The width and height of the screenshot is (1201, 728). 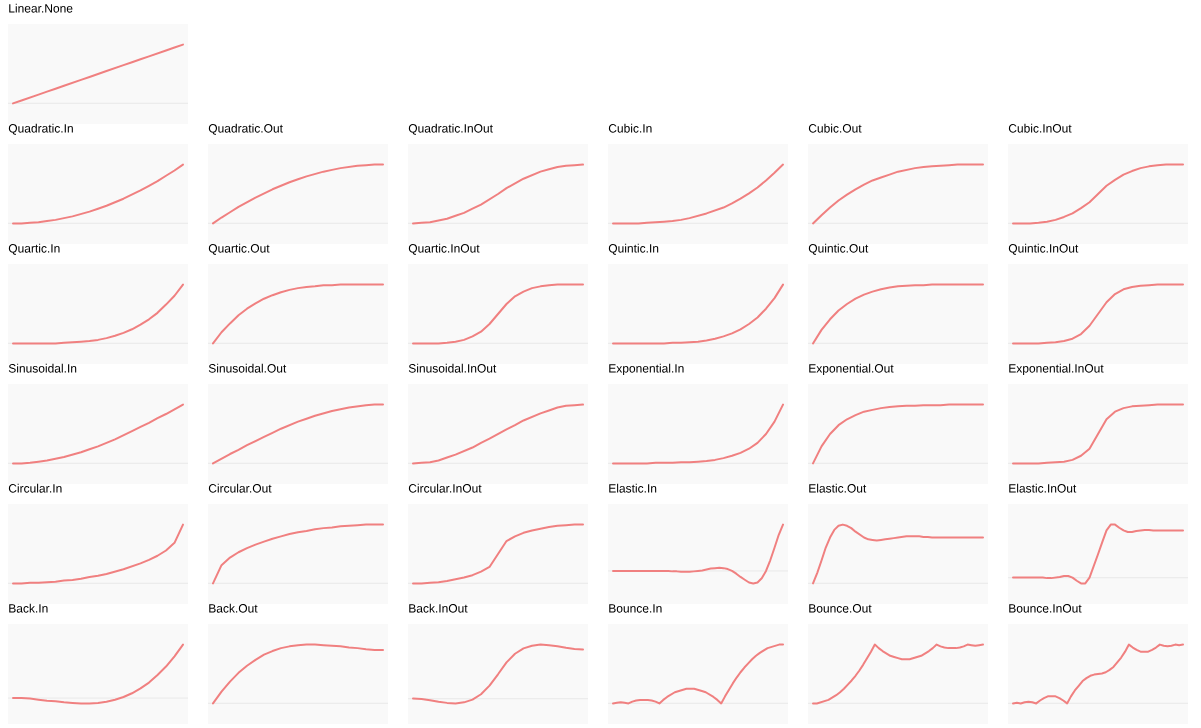 What do you see at coordinates (445, 488) in the screenshot?
I see `chart-title: Circular.InOut` at bounding box center [445, 488].